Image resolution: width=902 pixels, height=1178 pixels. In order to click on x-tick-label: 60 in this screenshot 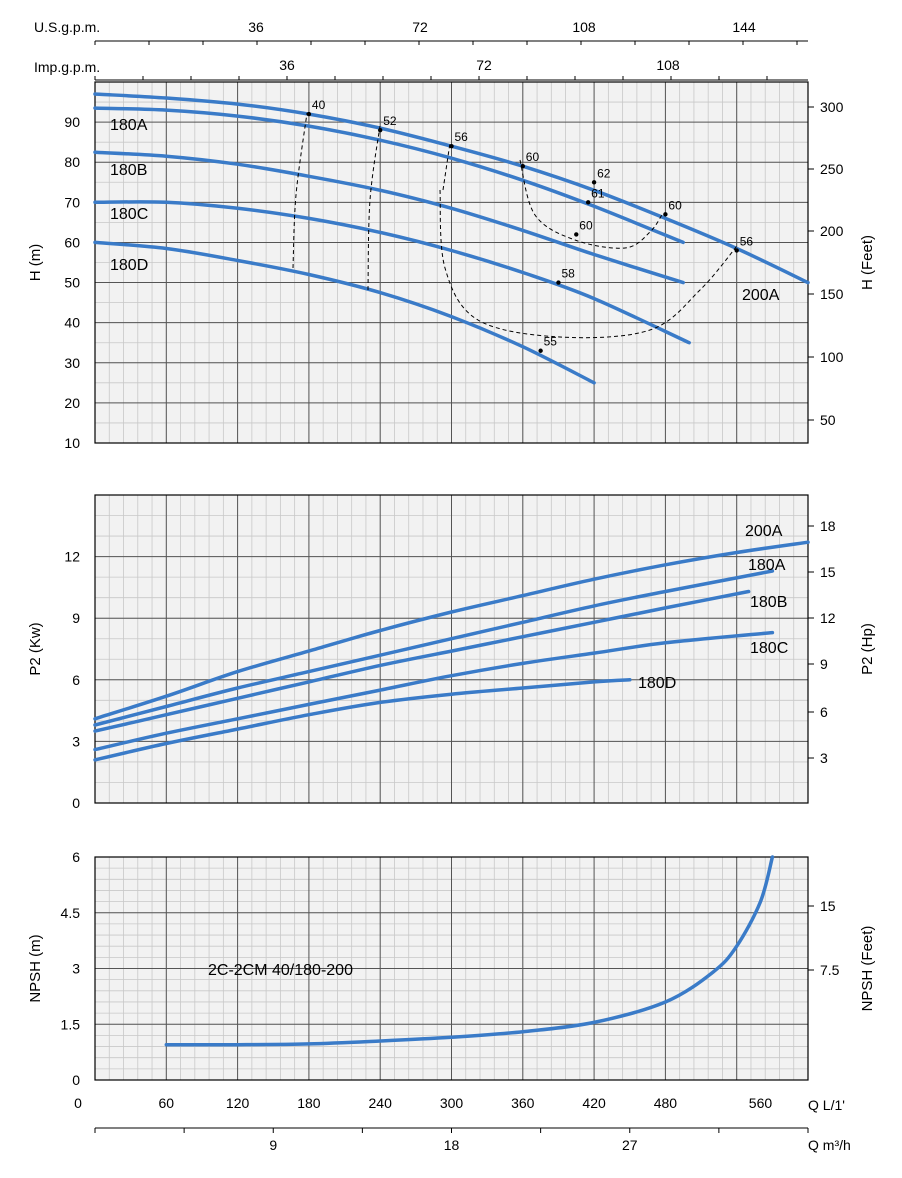, I will do `click(167, 1103)`.